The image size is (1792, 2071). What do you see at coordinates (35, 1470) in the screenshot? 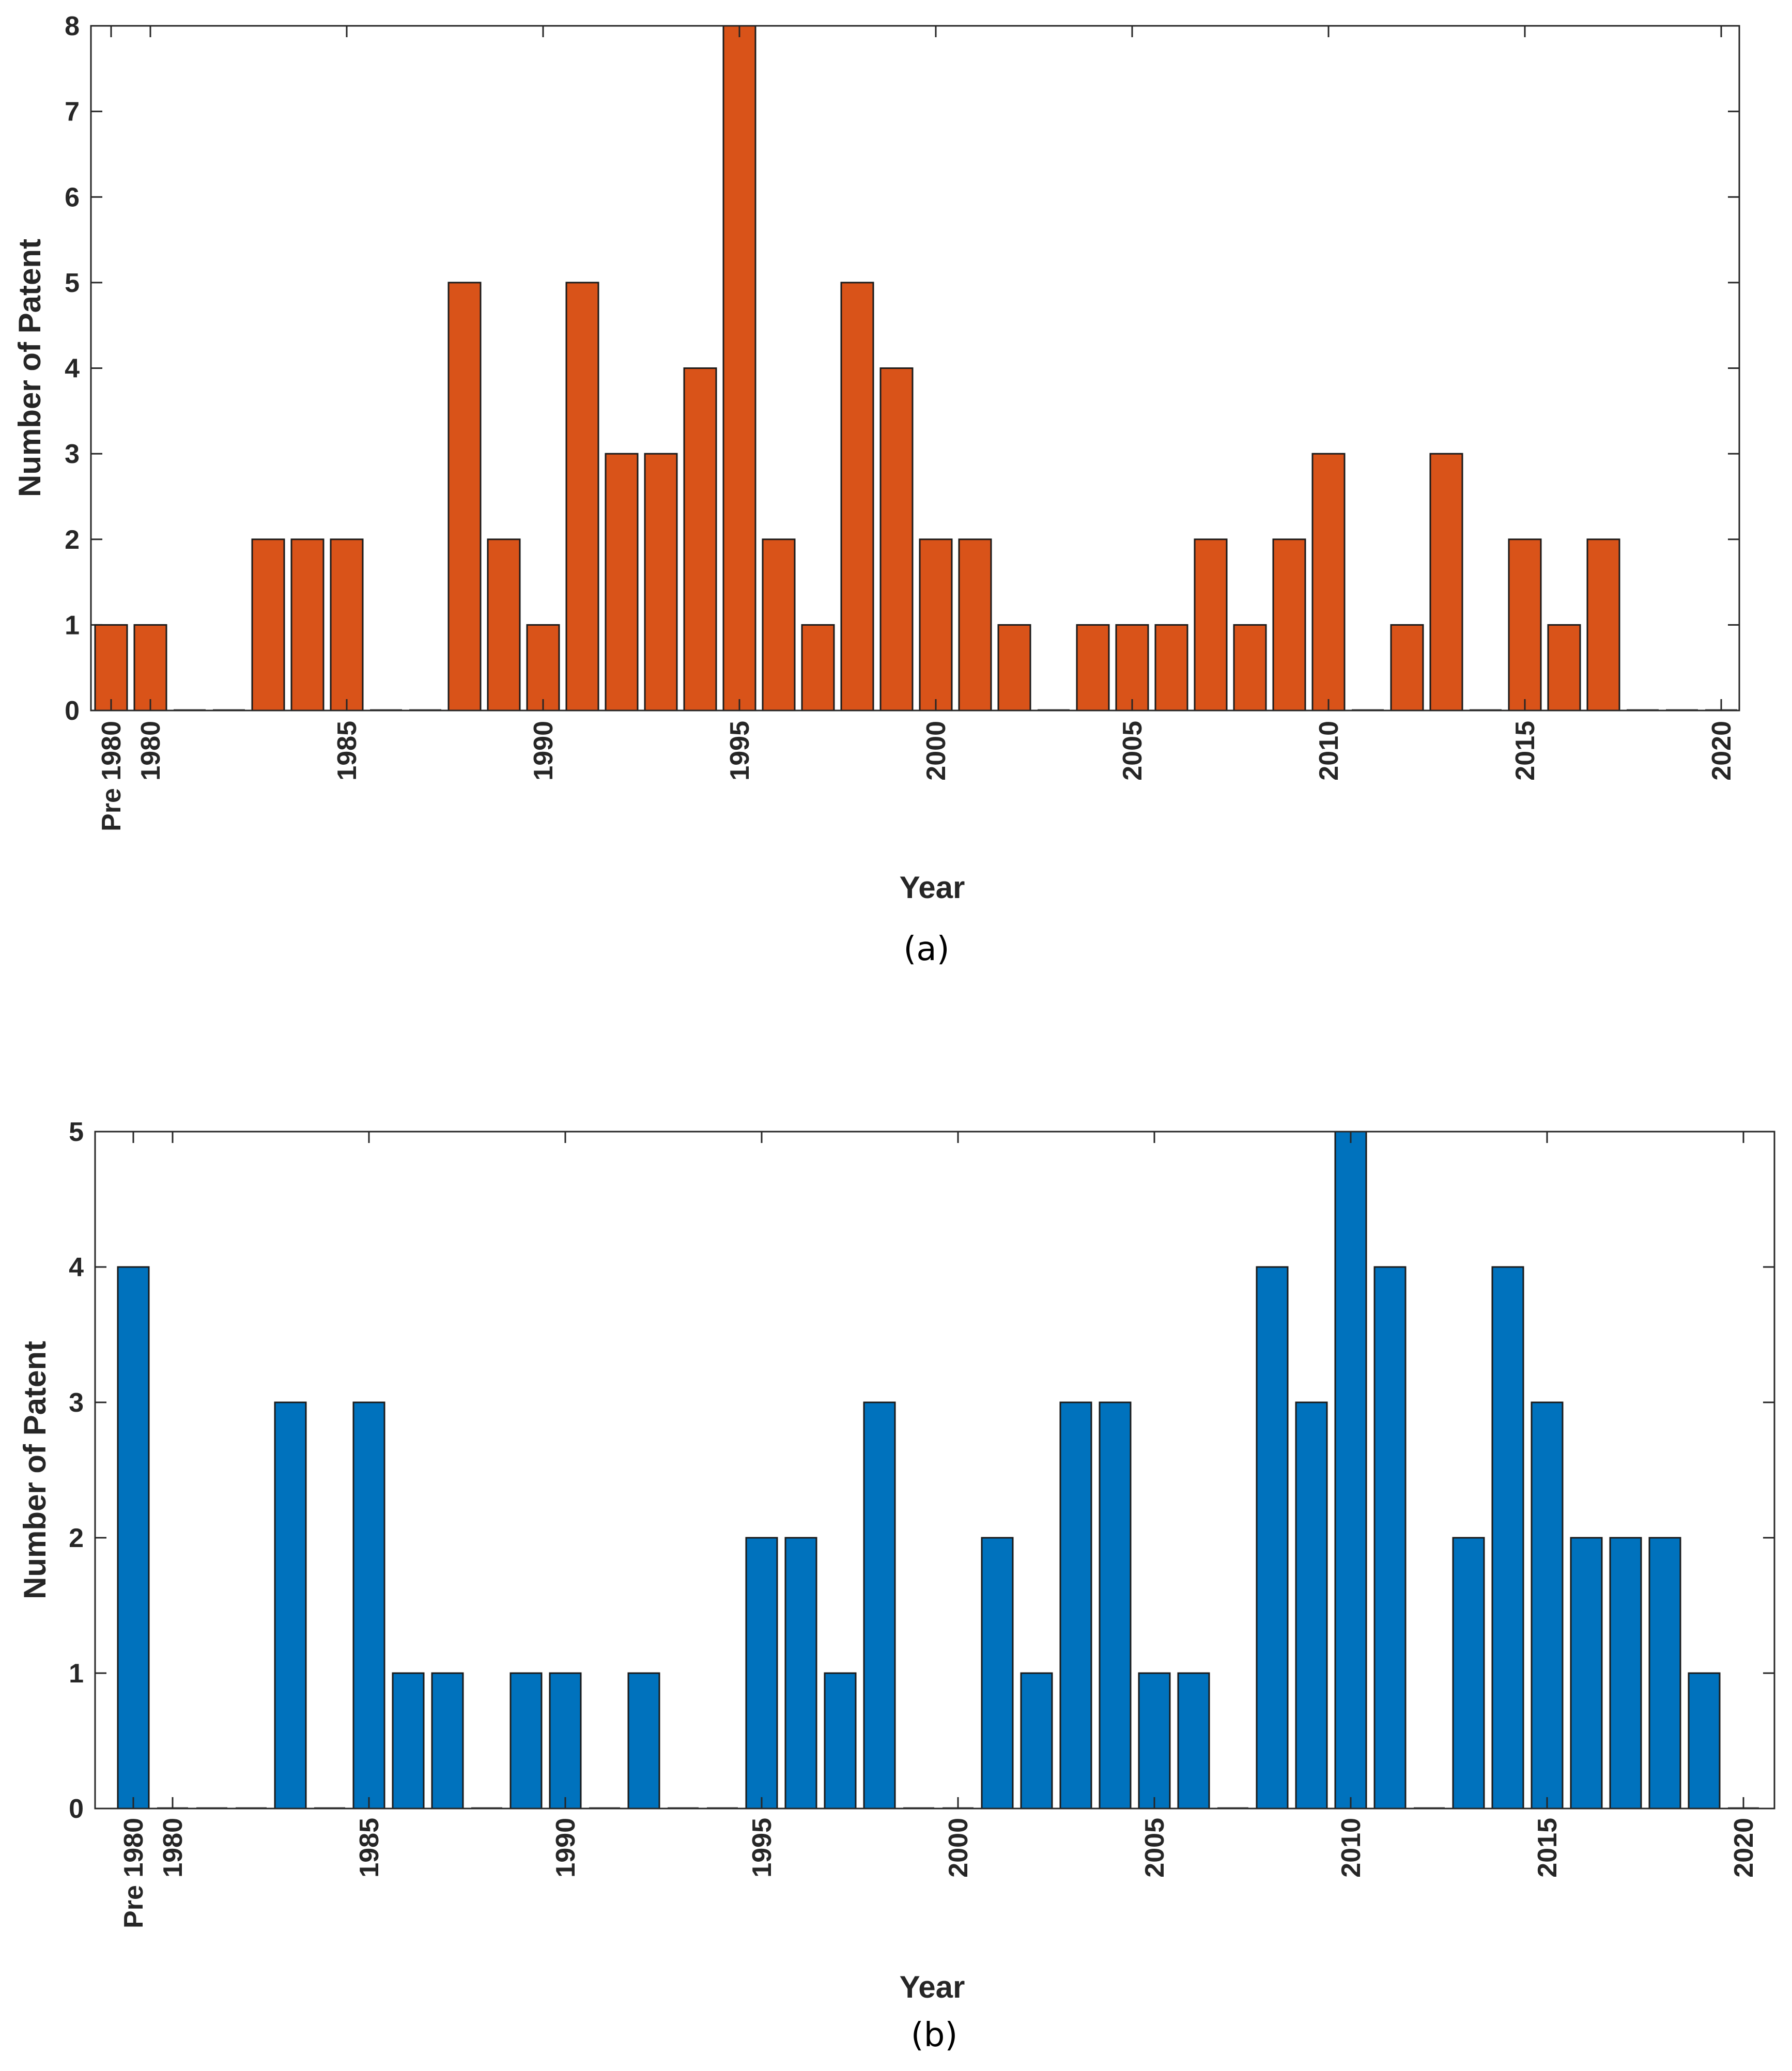
I see `y-axis-label-b: Number of Patent` at bounding box center [35, 1470].